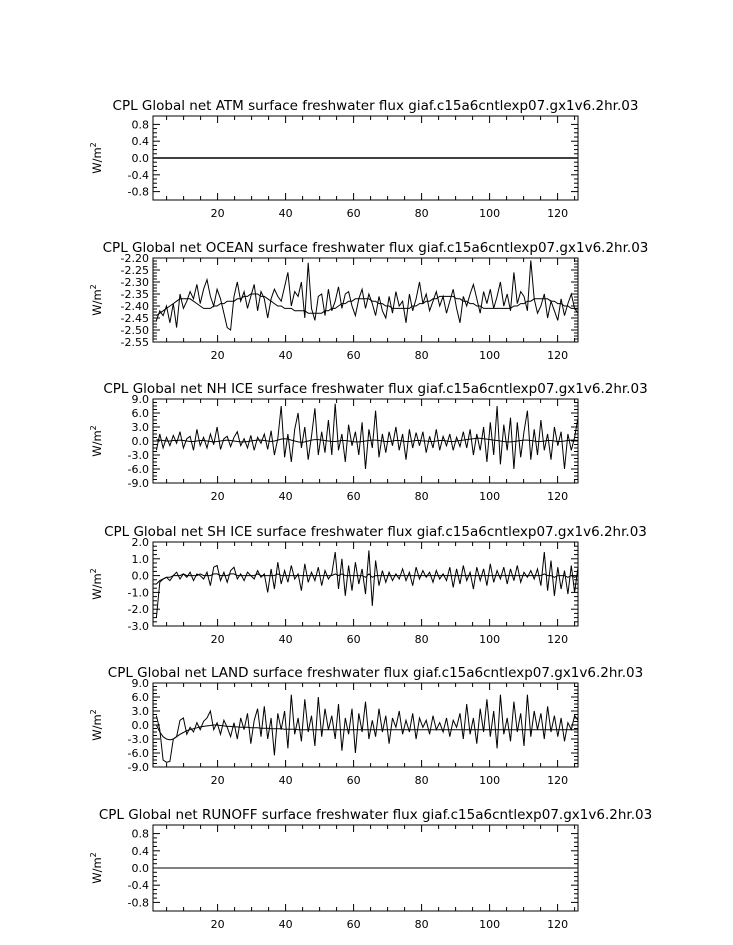  Describe the element at coordinates (141, 834) in the screenshot. I see `y-tick-label: 0.8` at that location.